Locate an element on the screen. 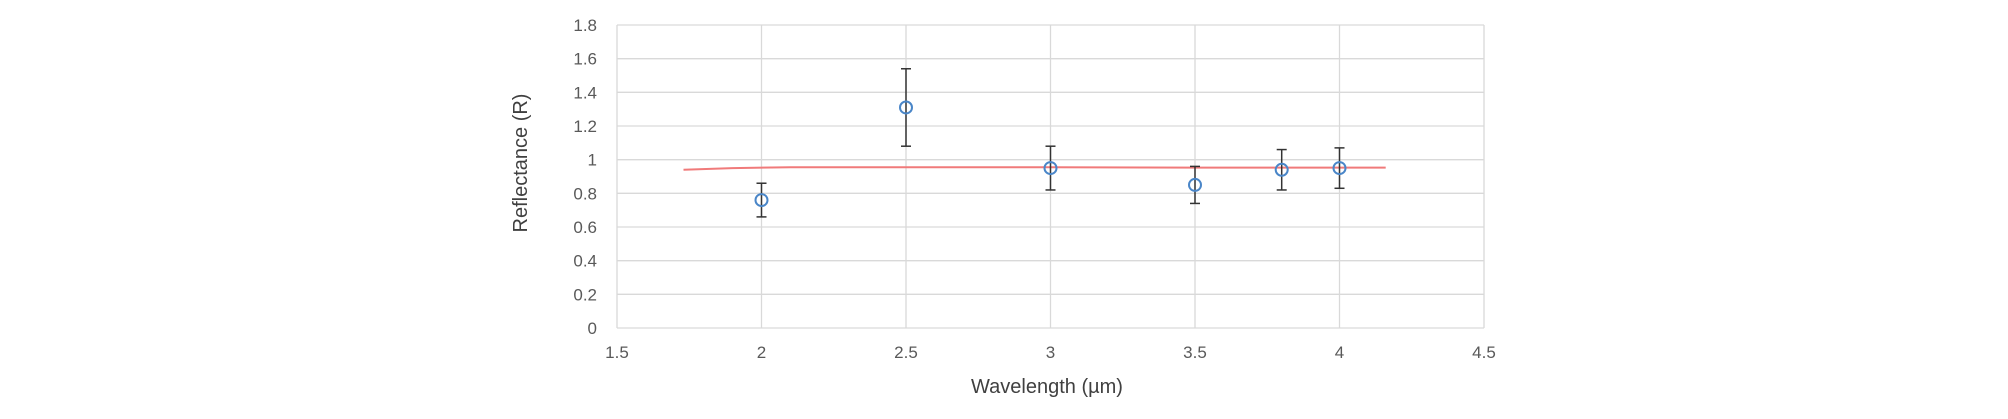 The height and width of the screenshot is (419, 2008). y-tick-label: 1.2 is located at coordinates (585, 126).